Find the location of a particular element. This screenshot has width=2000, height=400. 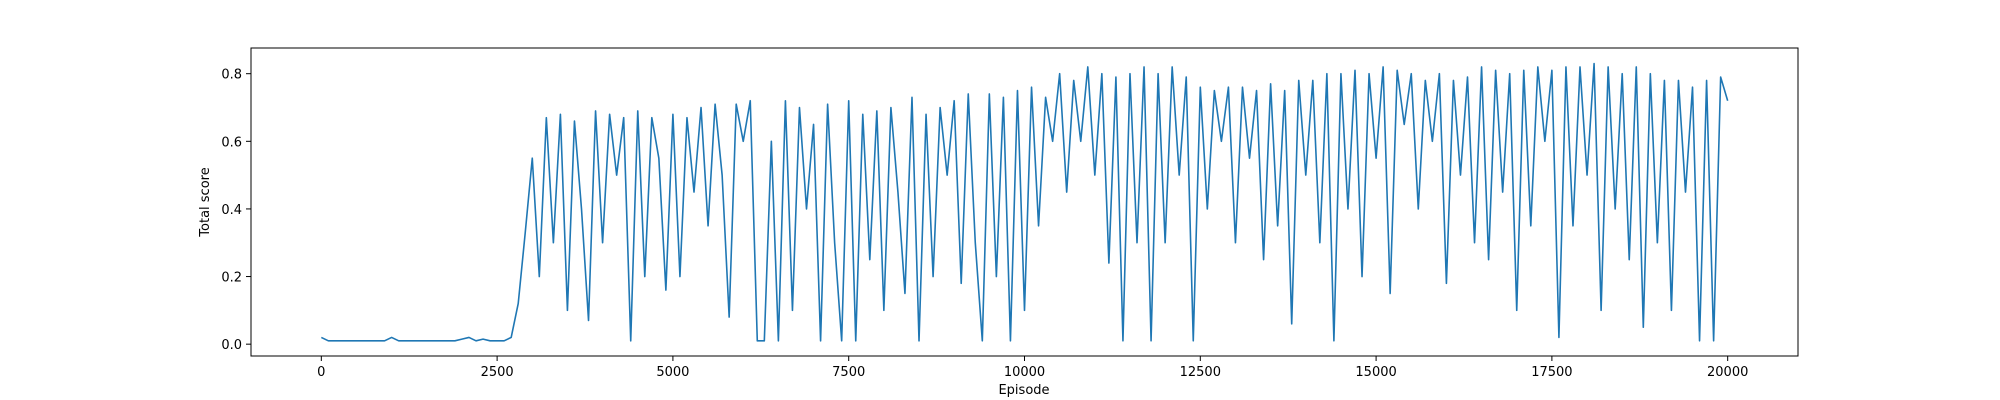

x-tick-label: 2500 is located at coordinates (497, 372).